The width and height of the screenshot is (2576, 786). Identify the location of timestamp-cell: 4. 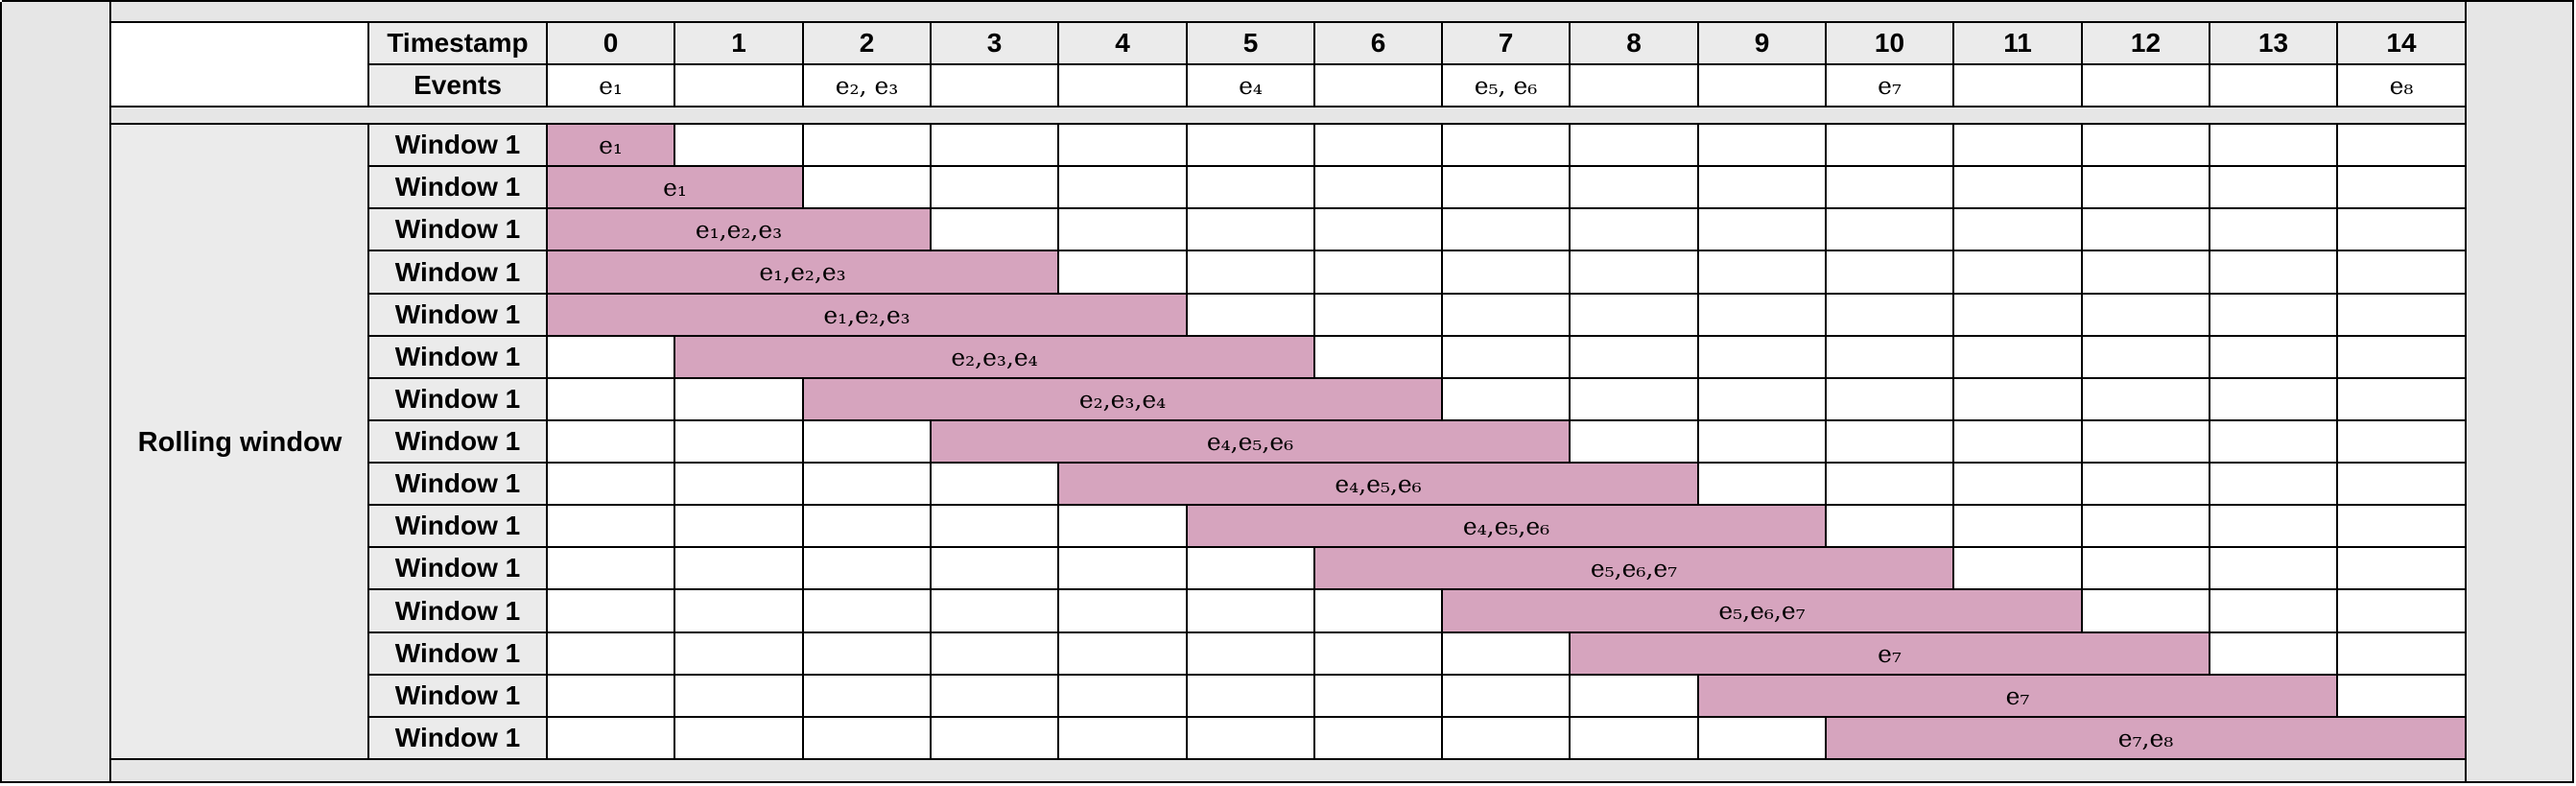
(1124, 44).